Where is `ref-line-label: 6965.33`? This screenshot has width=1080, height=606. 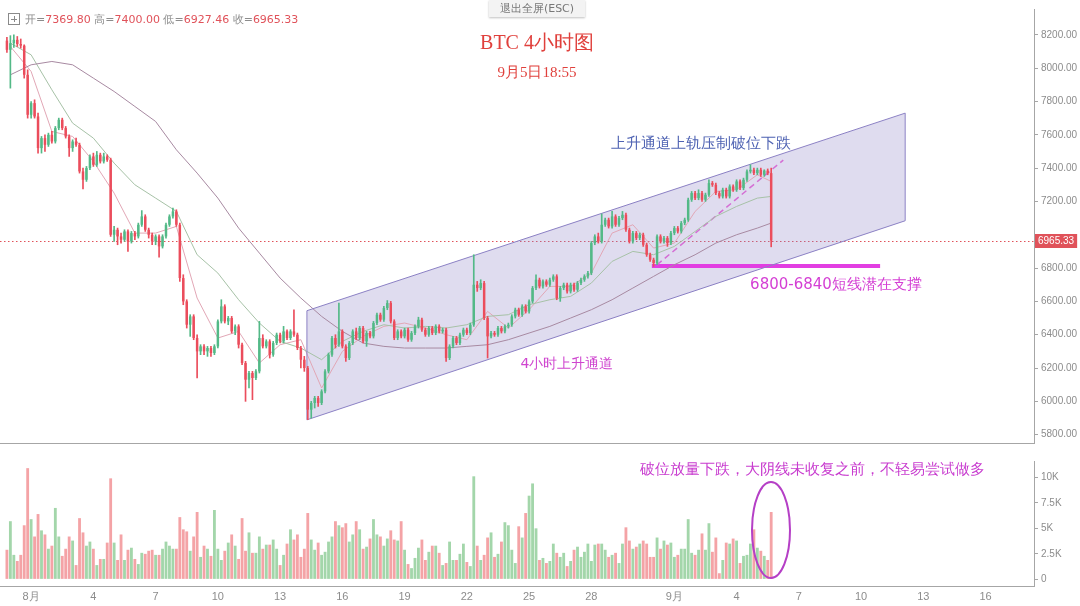
ref-line-label: 6965.33 is located at coordinates (1056, 241).